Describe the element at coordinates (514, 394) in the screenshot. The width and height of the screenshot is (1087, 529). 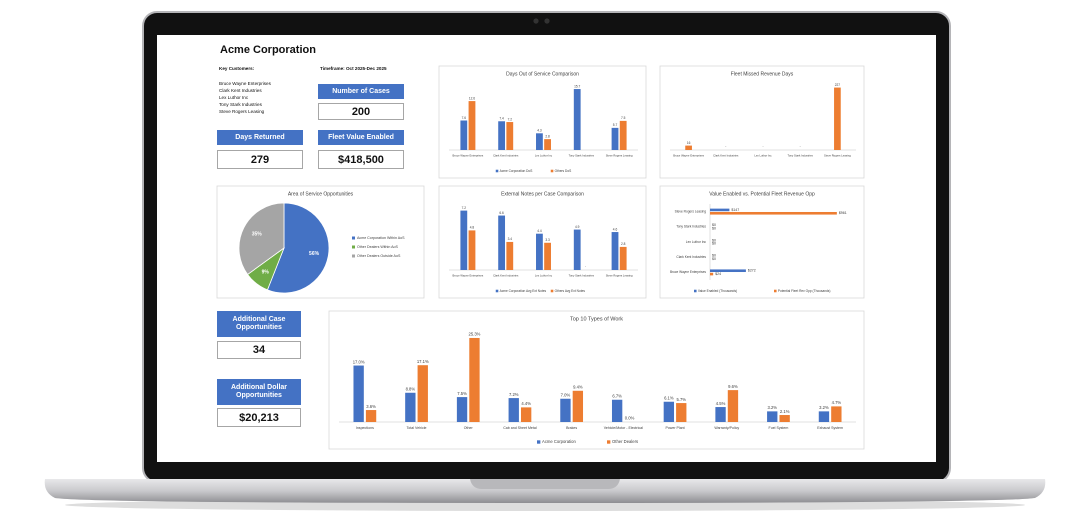
I see `value-label: 7.2%` at that location.